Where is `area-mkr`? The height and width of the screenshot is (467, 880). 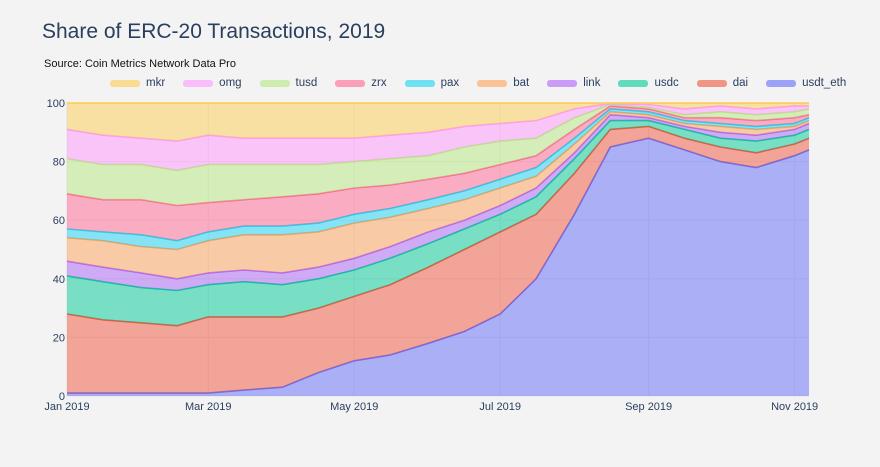 area-mkr is located at coordinates (438, 122).